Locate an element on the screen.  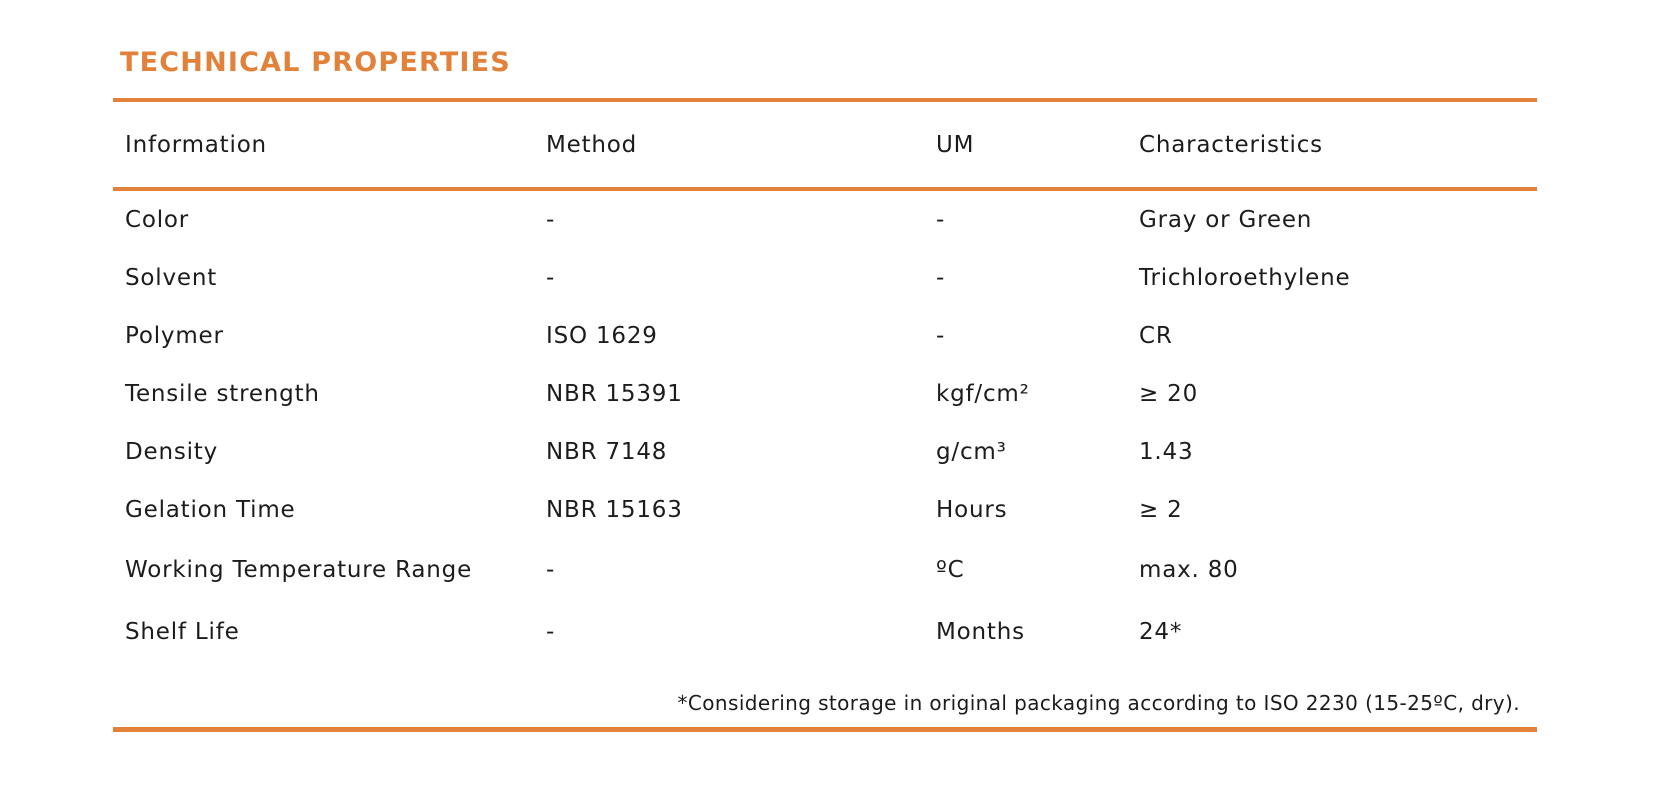
cell-method: NBR 7148 is located at coordinates (607, 452).